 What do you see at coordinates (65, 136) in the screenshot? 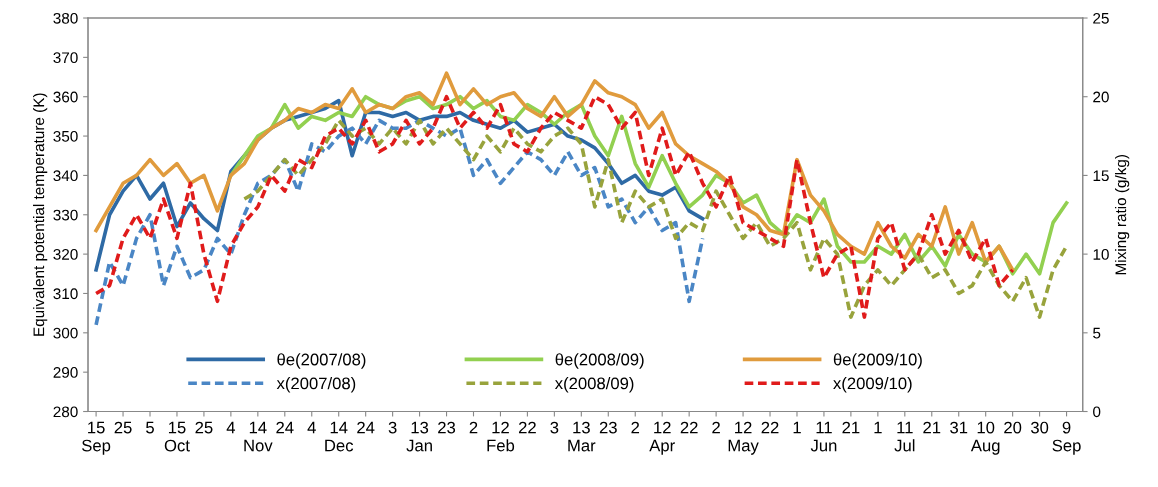
I see `y-tick-label: 350` at bounding box center [65, 136].